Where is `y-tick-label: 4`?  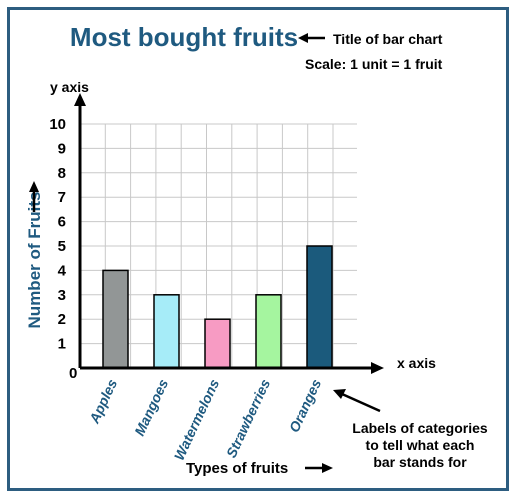 y-tick-label: 4 is located at coordinates (62, 270).